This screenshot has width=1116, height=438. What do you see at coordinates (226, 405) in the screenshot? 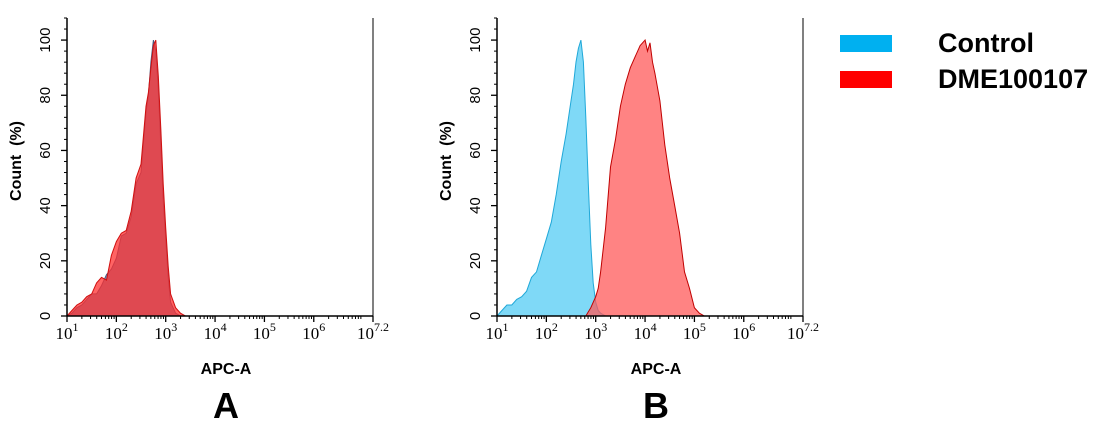
I see `panel-label: A` at bounding box center [226, 405].